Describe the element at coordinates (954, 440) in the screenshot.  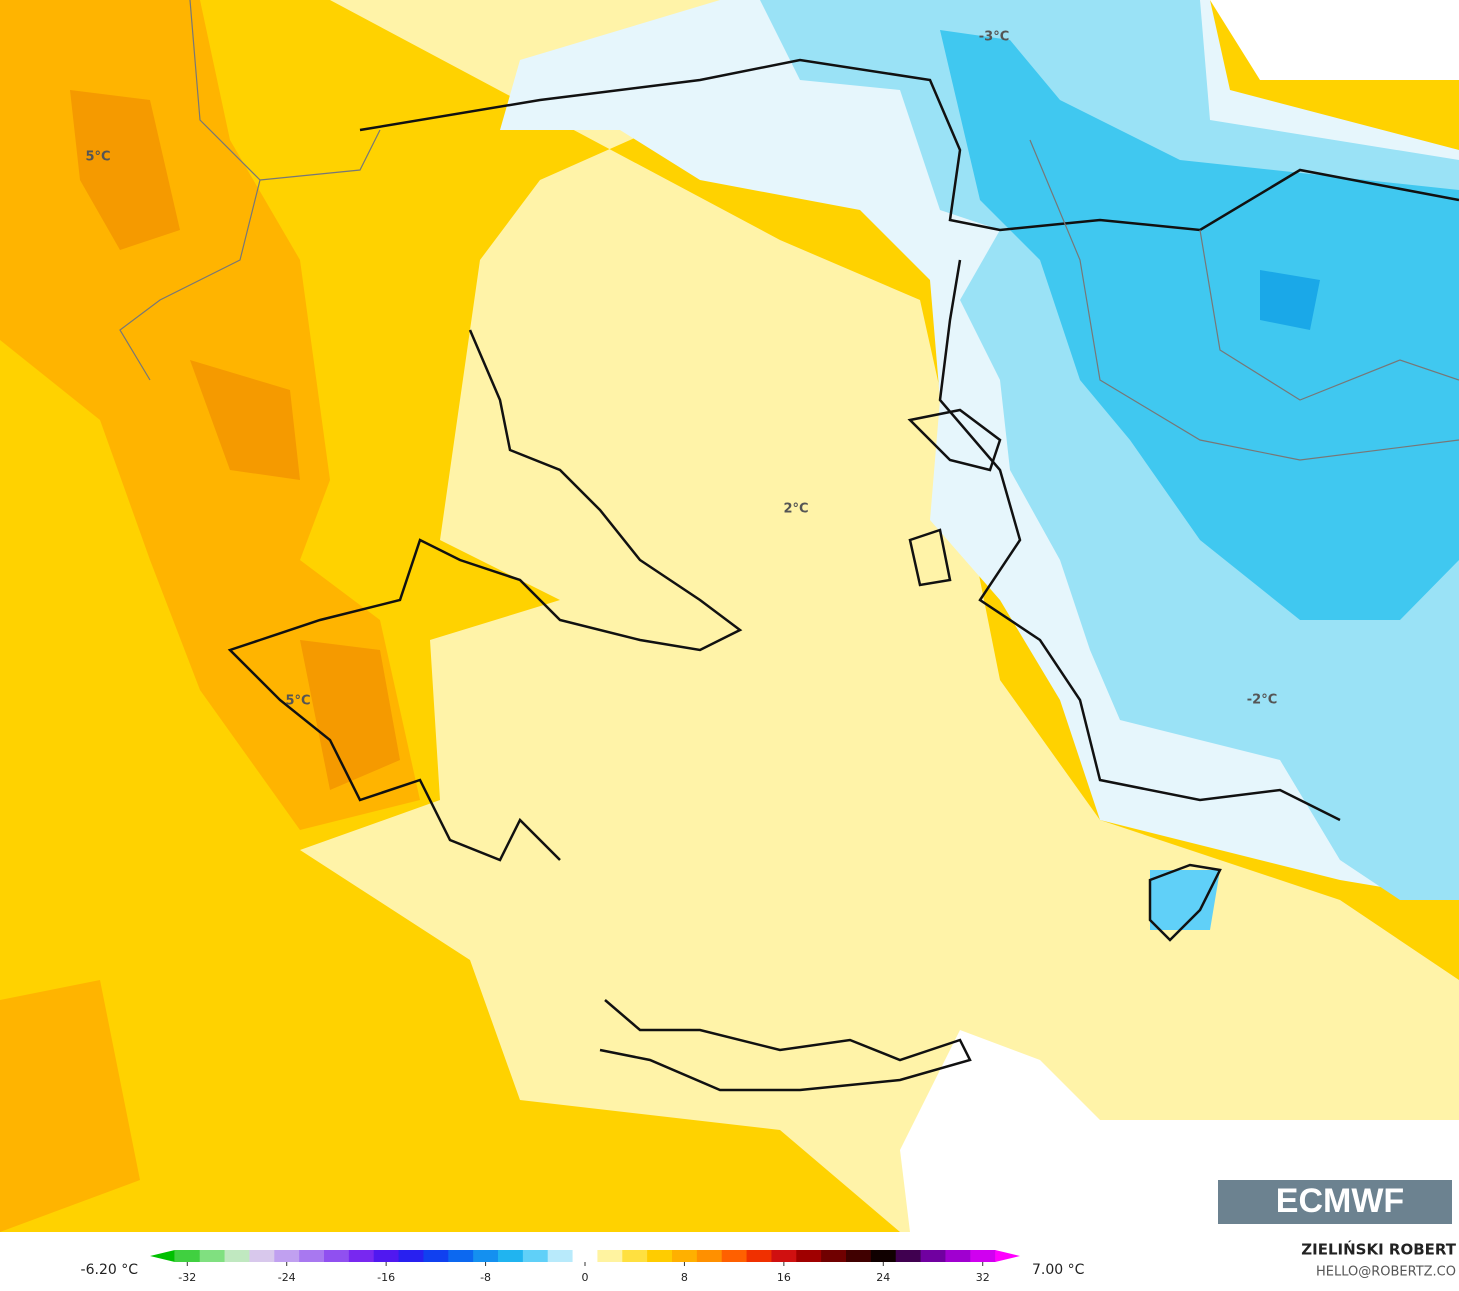
I see `lesbos` at that location.